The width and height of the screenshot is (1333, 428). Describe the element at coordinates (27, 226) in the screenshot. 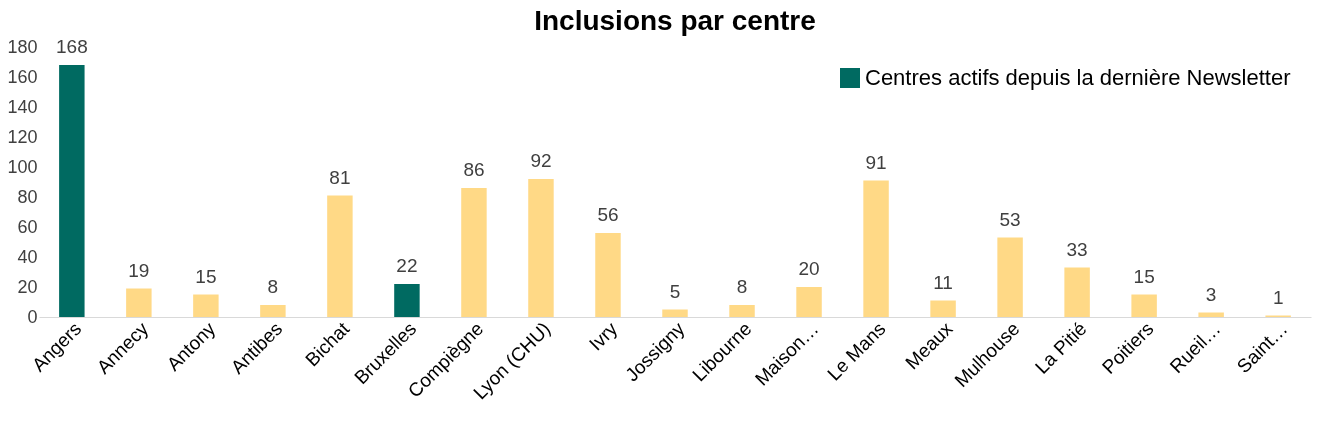

I see `y-tick-label: 60` at that location.